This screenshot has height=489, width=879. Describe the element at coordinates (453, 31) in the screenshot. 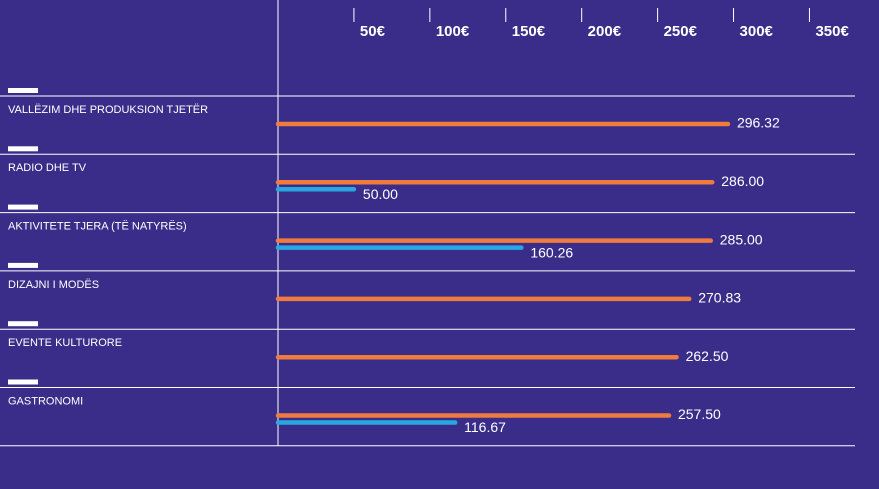

I see `x-tick-label: 100€` at that location.